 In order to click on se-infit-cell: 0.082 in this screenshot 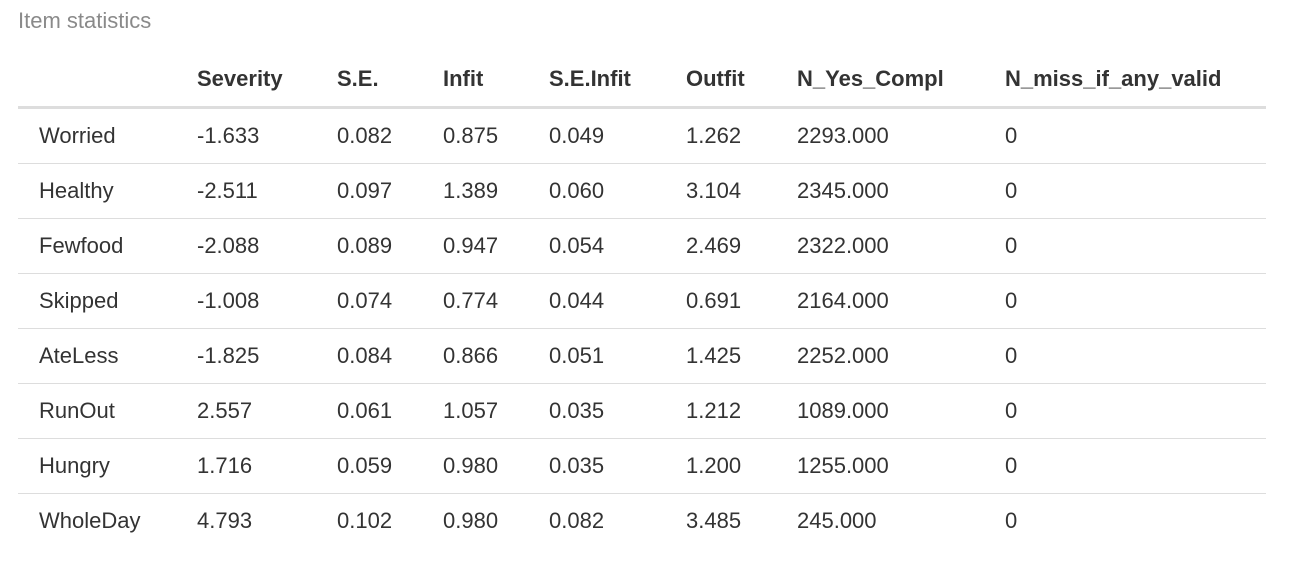, I will do `click(577, 520)`.